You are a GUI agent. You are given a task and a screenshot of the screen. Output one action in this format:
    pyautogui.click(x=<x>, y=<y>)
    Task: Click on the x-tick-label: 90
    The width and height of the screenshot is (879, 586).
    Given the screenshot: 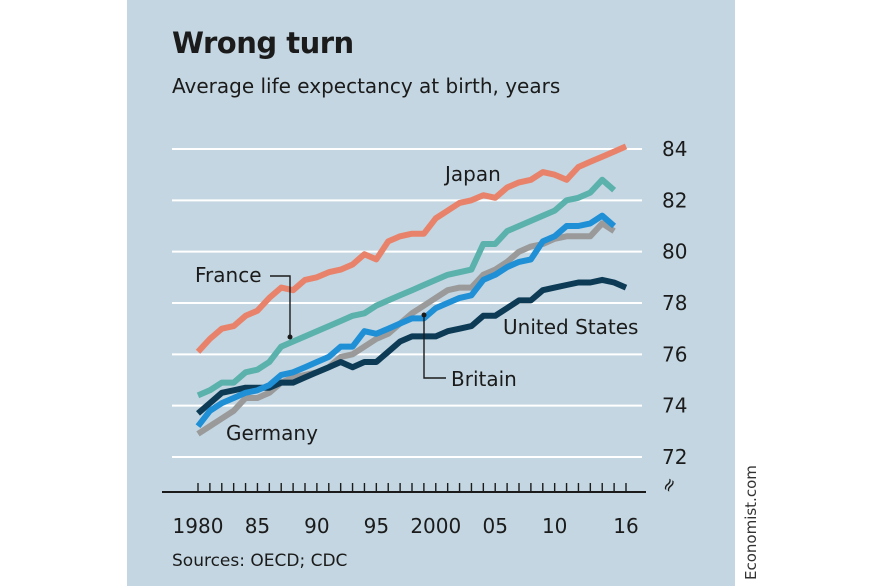 What is the action you would take?
    pyautogui.click(x=316, y=526)
    